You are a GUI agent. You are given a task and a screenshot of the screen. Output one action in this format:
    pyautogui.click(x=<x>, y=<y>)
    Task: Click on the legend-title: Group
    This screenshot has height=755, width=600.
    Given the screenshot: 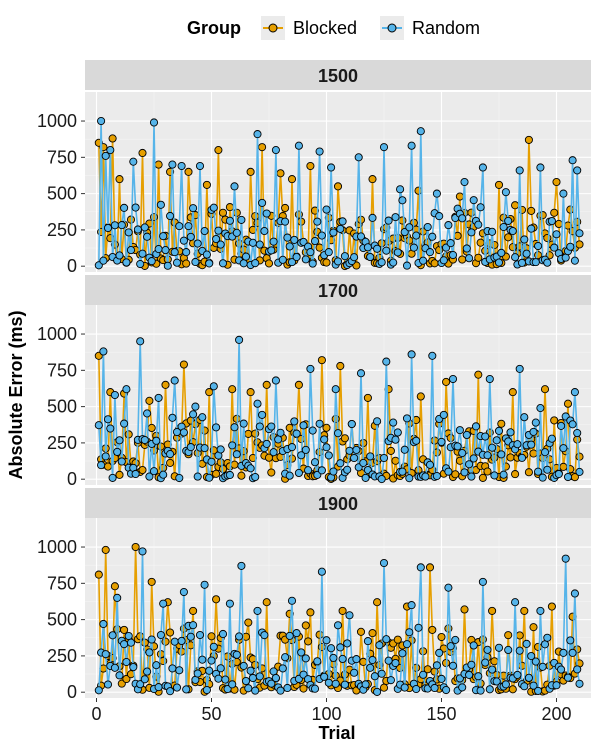 What is the action you would take?
    pyautogui.click(x=214, y=28)
    